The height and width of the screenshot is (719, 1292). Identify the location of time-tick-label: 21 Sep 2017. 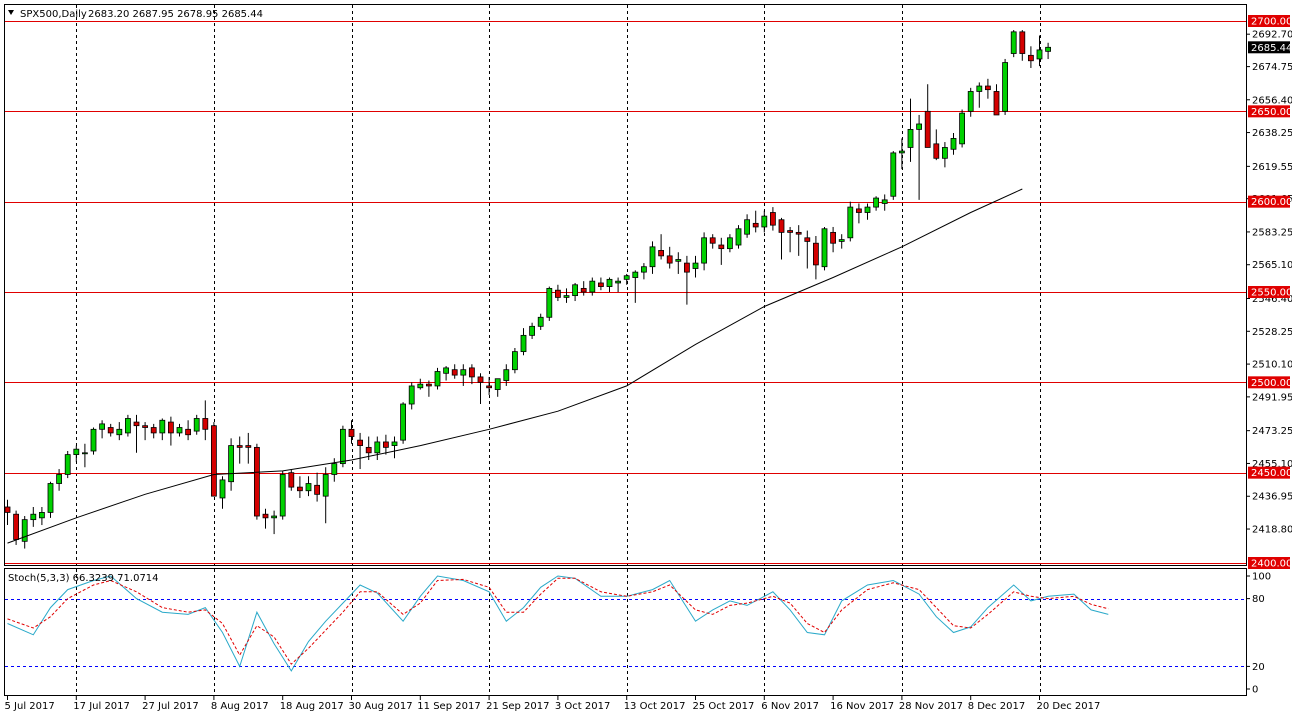
(517, 706).